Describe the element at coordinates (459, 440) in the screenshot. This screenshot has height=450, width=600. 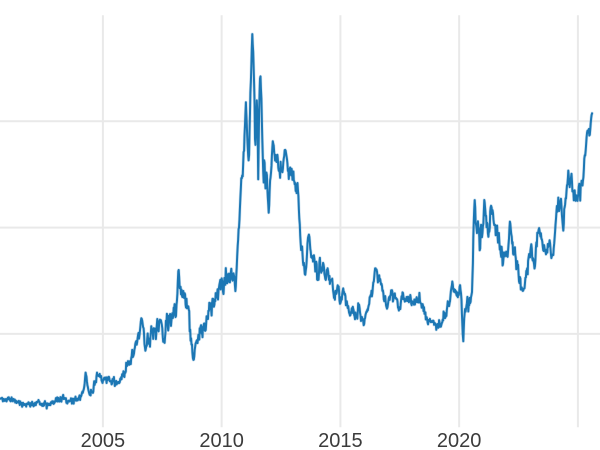
I see `svg-text: 2020` at that location.